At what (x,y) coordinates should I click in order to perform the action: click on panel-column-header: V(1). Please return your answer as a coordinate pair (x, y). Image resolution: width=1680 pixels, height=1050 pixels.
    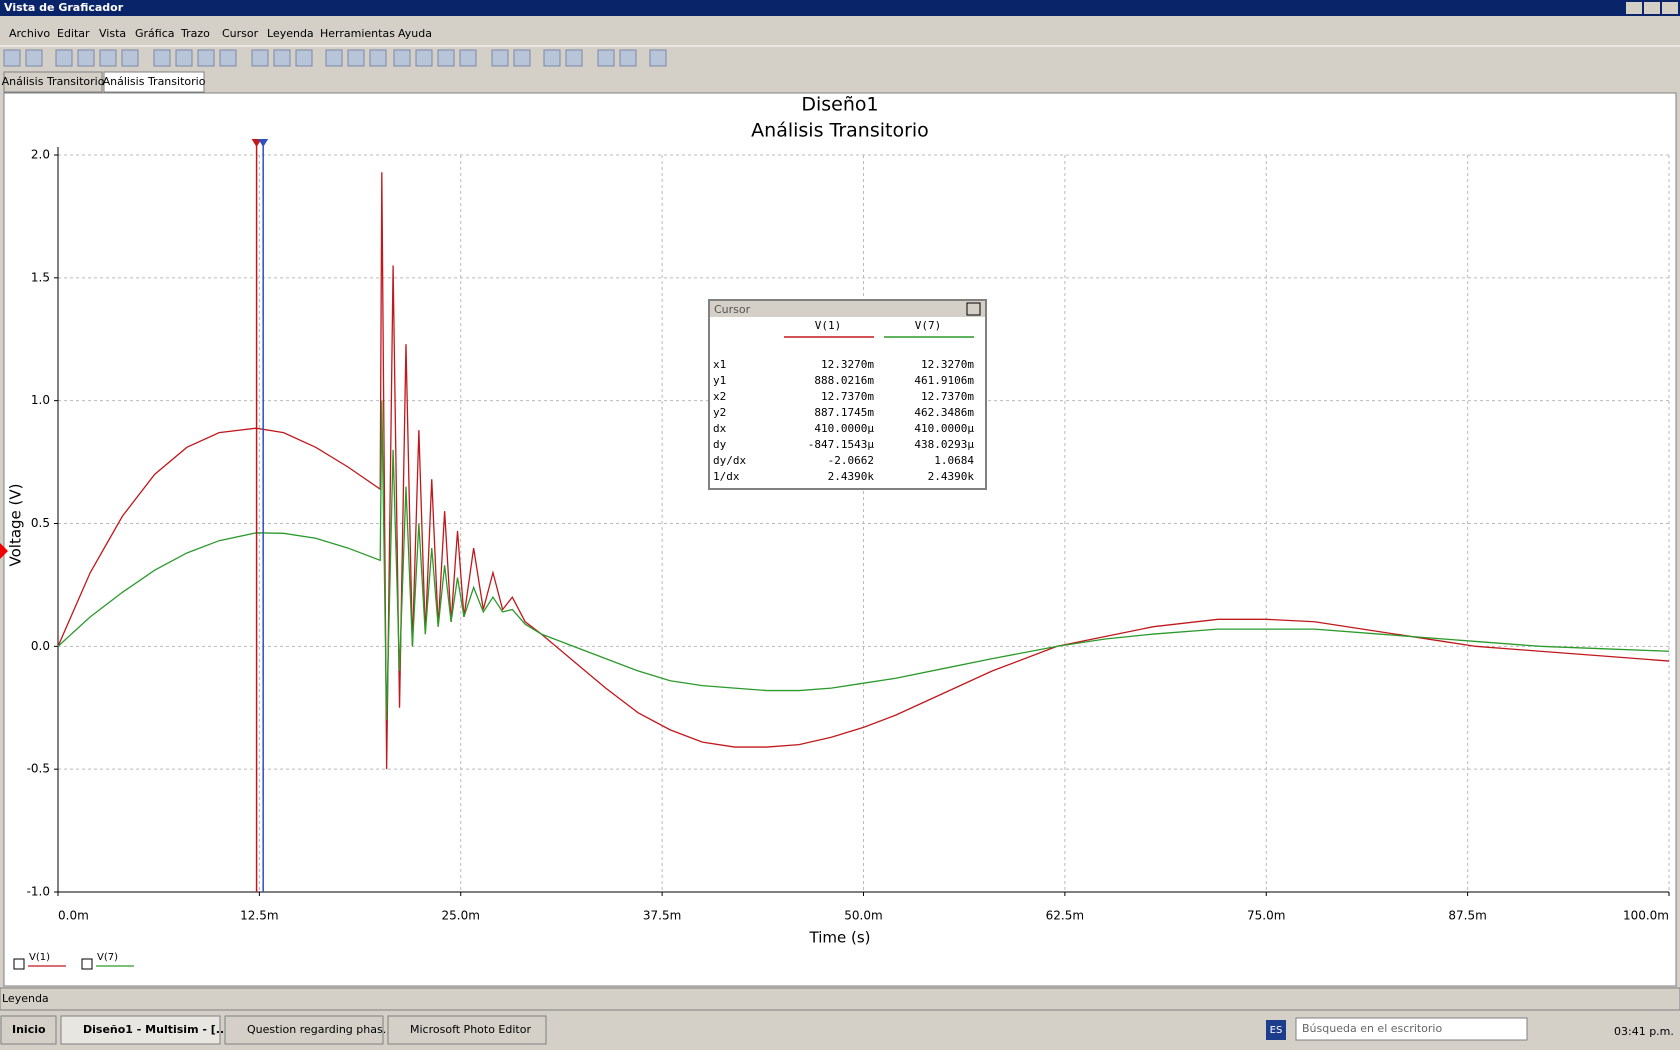
    Looking at the image, I should click on (828, 325).